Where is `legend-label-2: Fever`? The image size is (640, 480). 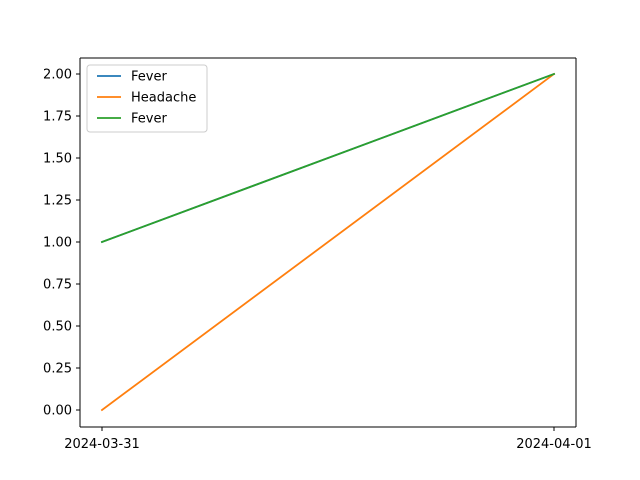
legend-label-2: Fever is located at coordinates (149, 119).